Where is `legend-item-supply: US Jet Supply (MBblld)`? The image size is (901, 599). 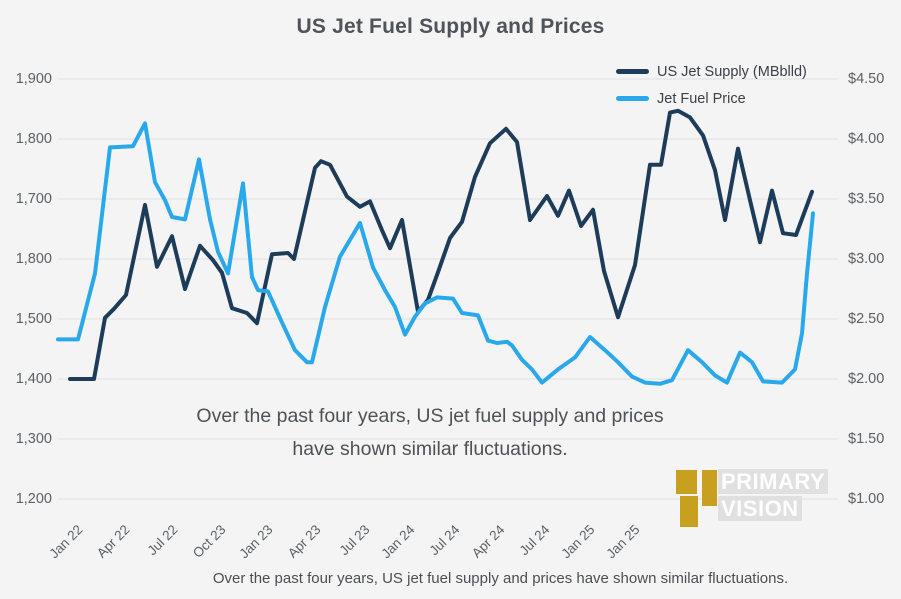
legend-item-supply: US Jet Supply (MBblld) is located at coordinates (711, 71).